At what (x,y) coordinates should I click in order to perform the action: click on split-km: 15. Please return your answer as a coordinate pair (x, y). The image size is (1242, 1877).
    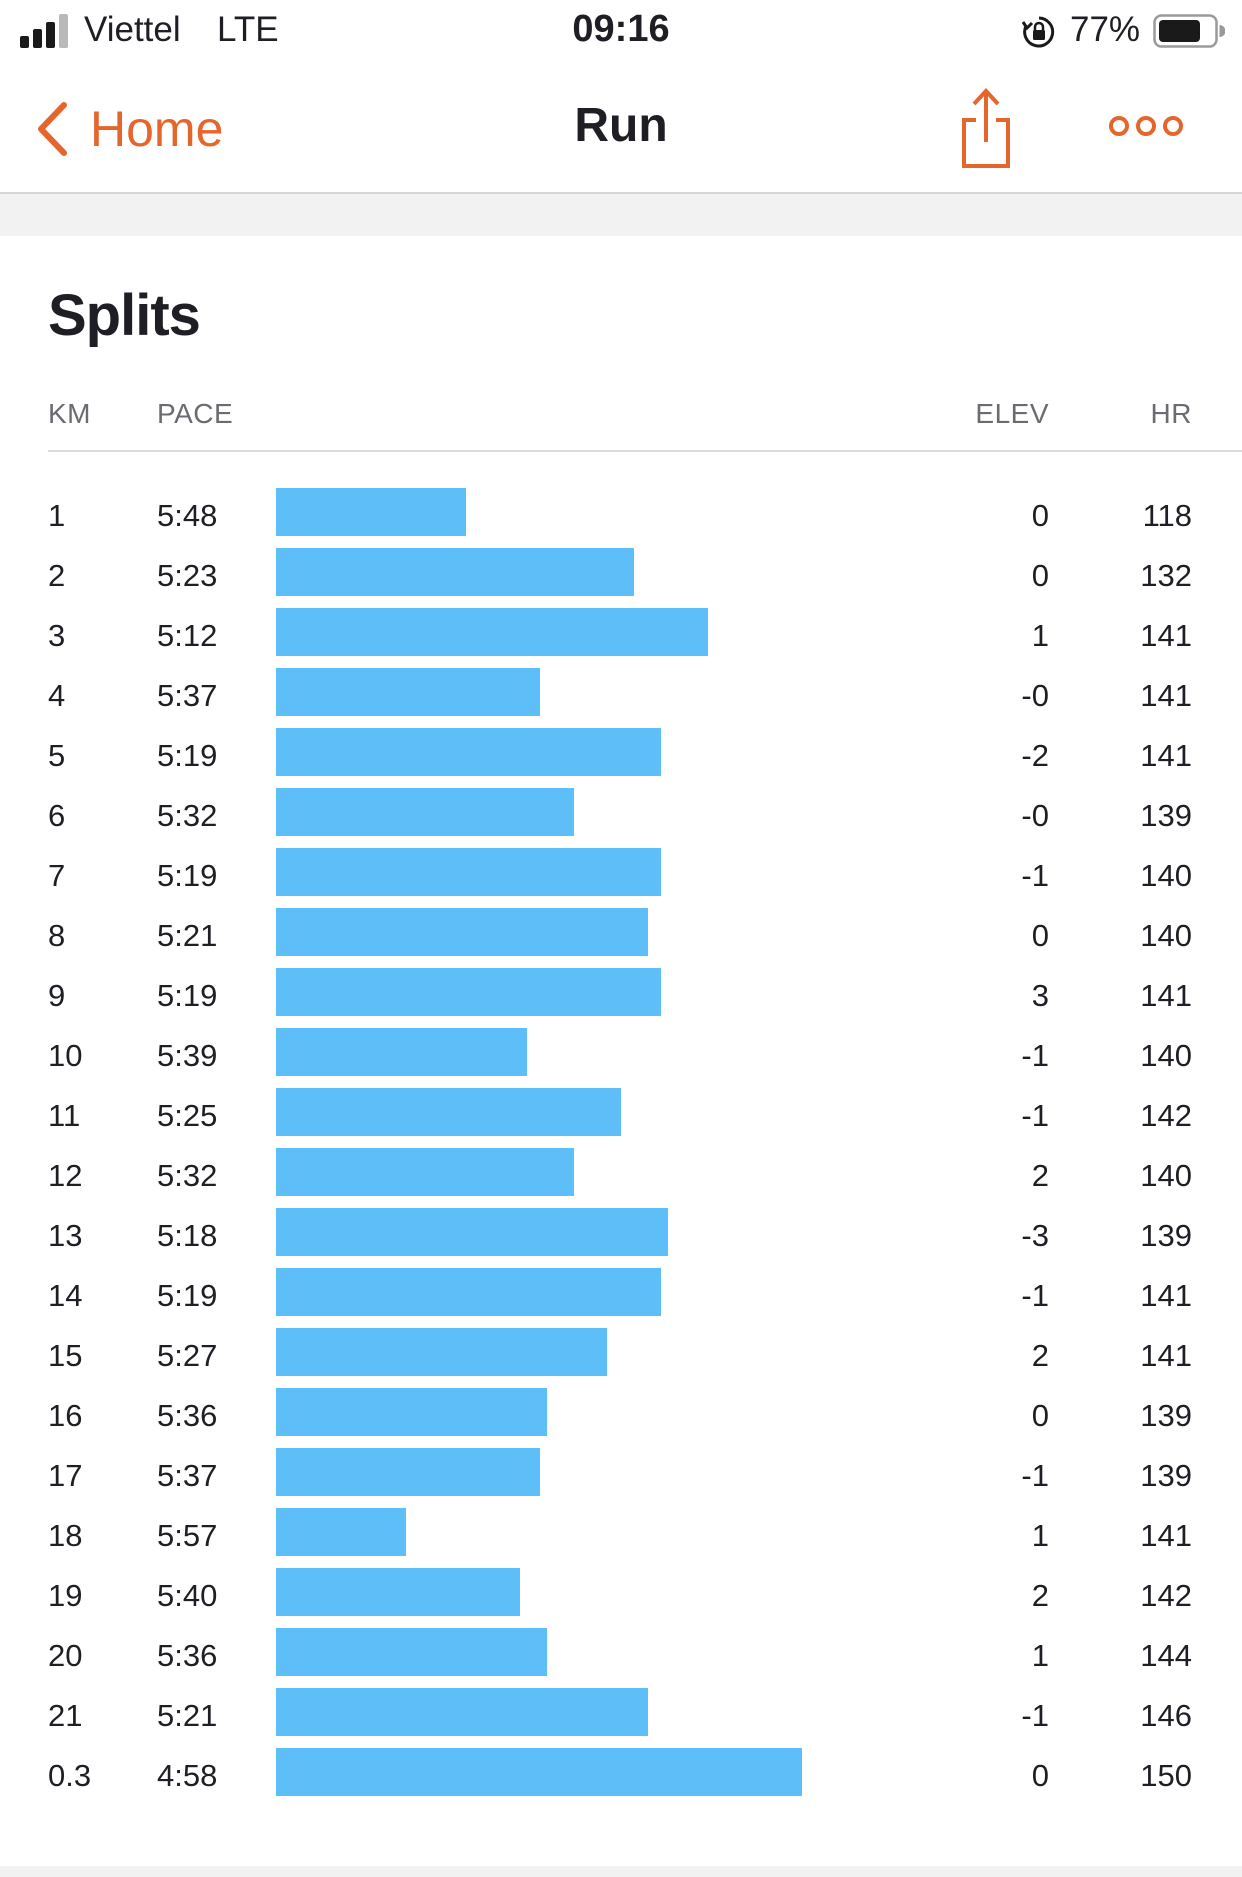
    Looking at the image, I should click on (65, 1355).